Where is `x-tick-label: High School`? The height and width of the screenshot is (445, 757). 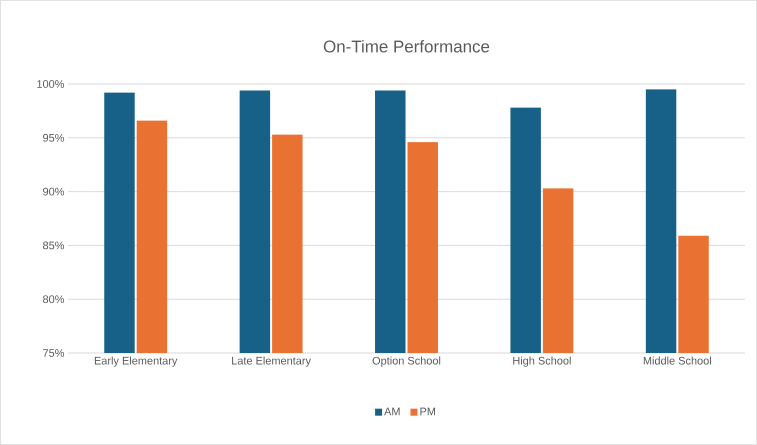 x-tick-label: High School is located at coordinates (542, 361).